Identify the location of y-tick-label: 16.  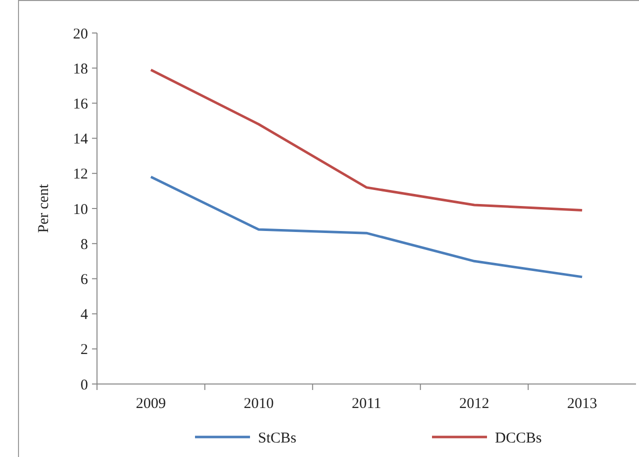
(80, 104).